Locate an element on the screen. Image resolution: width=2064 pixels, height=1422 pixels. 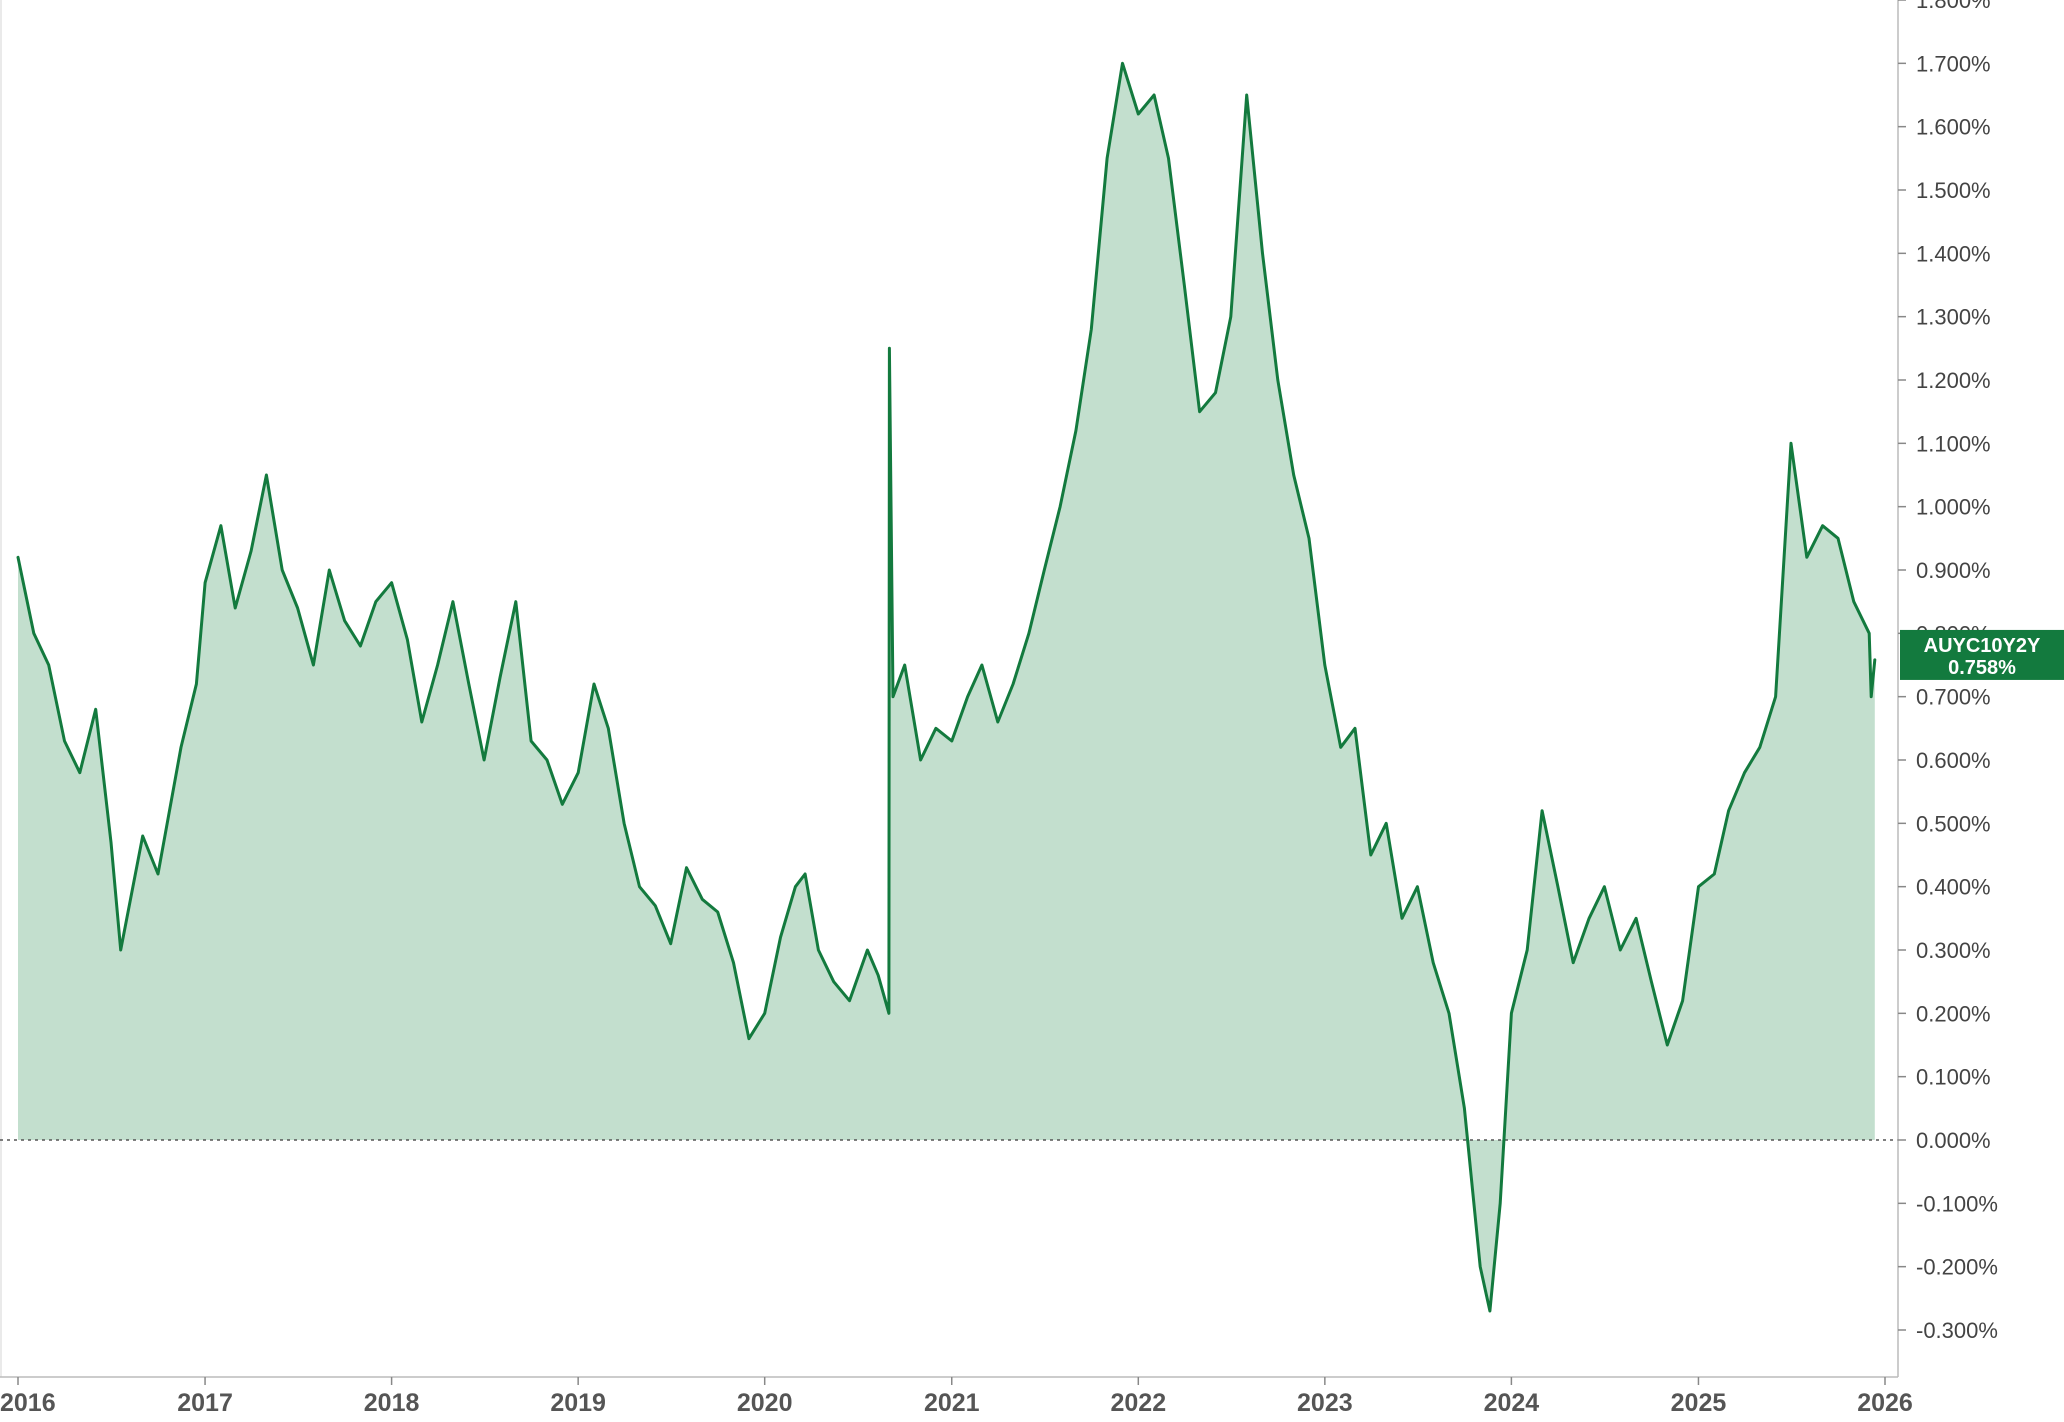
x-tick-label: 2023 is located at coordinates (1325, 1403).